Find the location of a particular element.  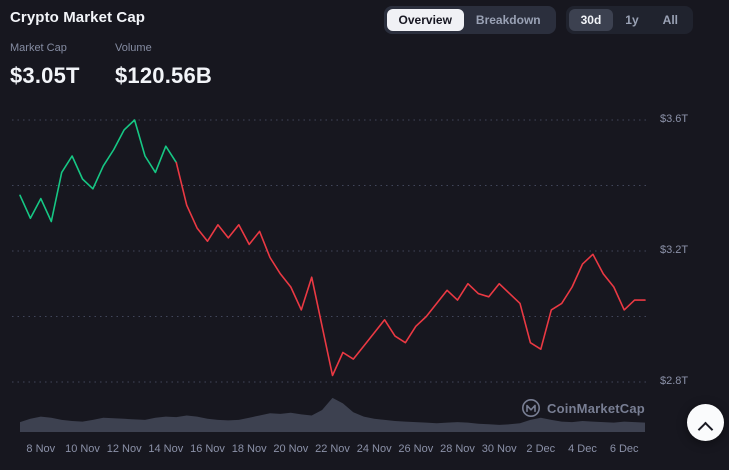

x-axis-label: 30 Nov is located at coordinates (499, 449).